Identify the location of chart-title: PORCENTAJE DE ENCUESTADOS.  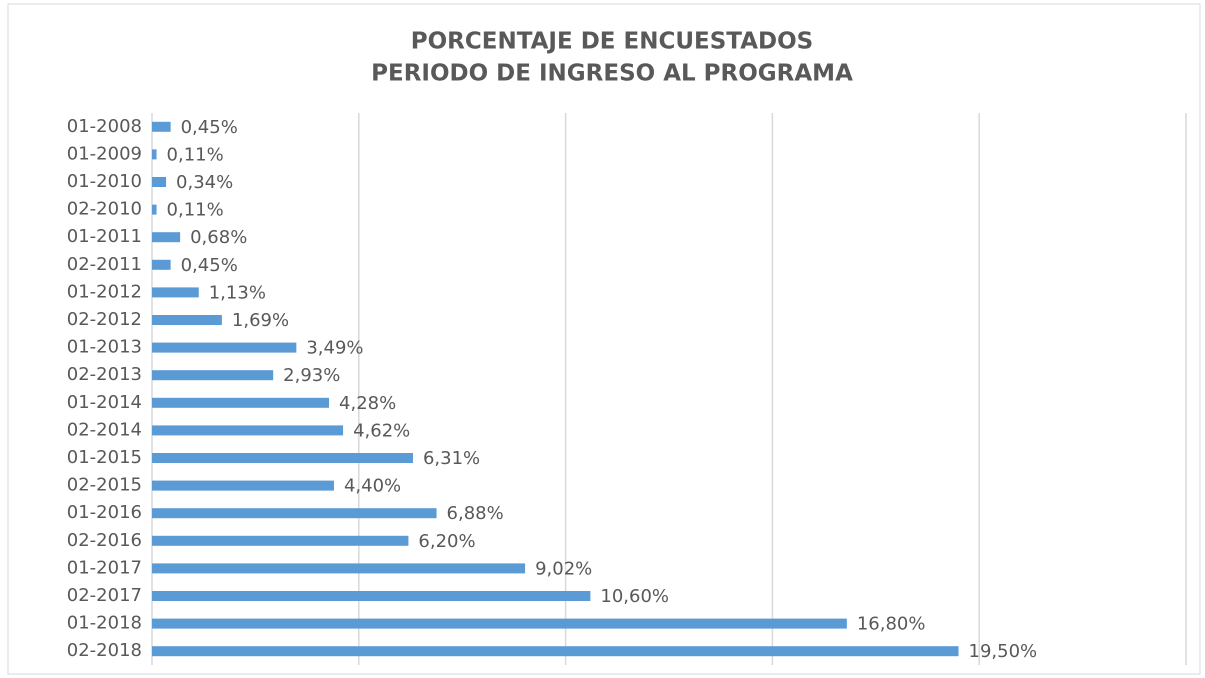
(612, 42).